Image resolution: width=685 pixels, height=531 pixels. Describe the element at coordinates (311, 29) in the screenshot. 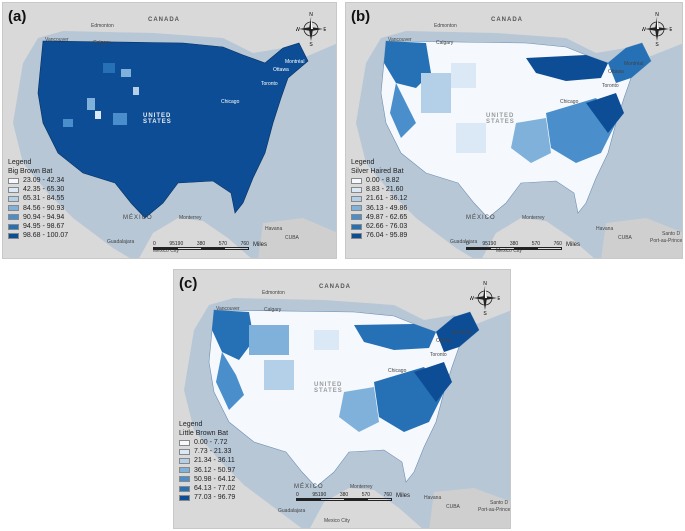

I see `compass-rose: N S E W` at that location.